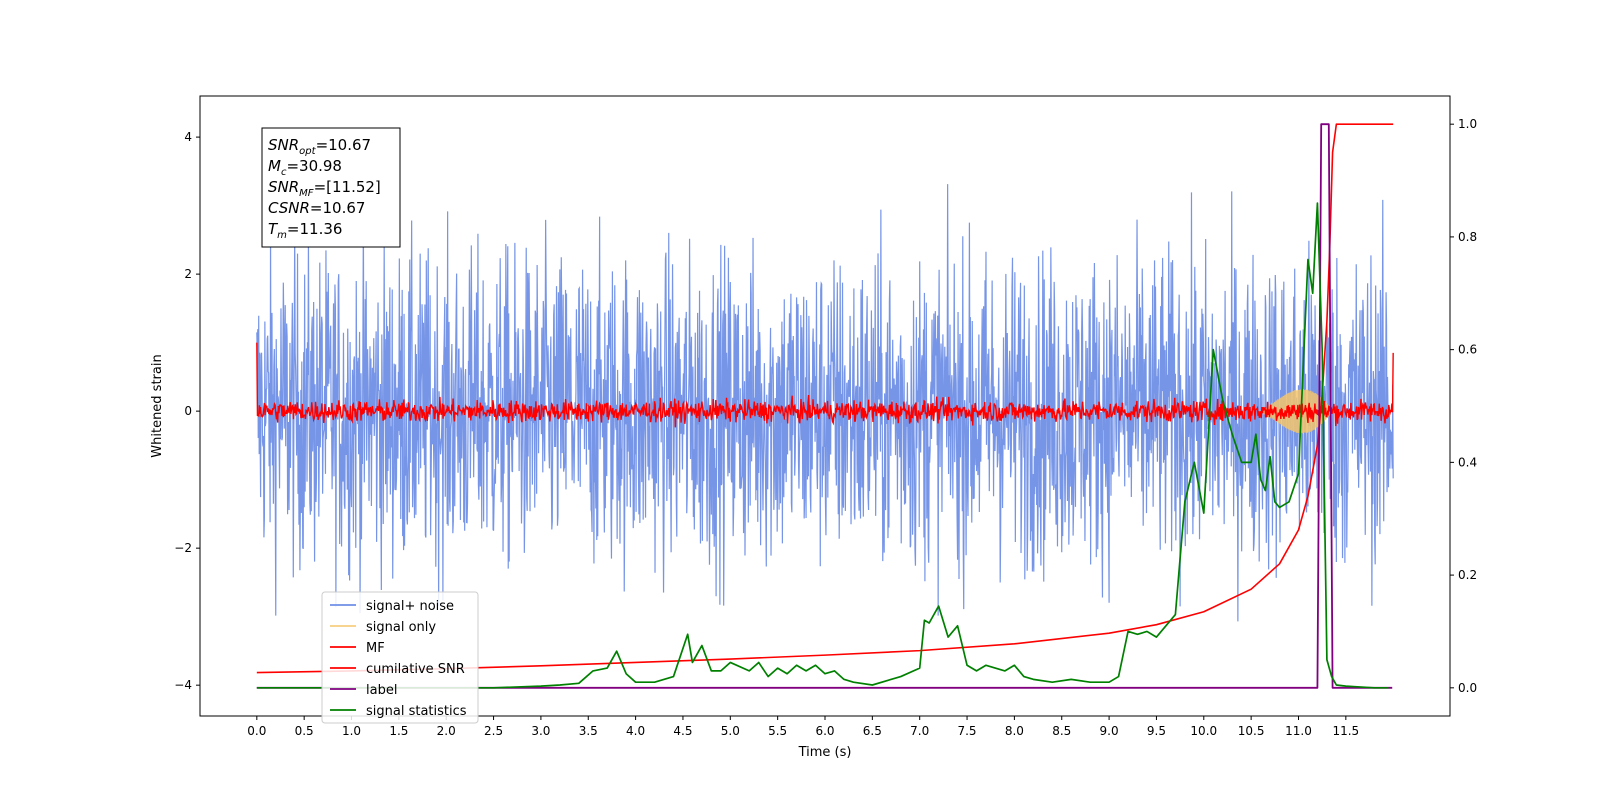 This screenshot has width=1600, height=800. I want to click on info-box-frame, so click(331, 187).